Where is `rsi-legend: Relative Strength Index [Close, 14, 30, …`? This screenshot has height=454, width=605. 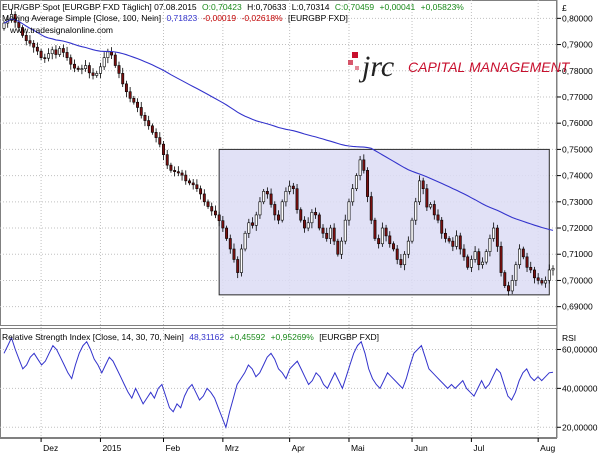 rsi-legend: Relative Strength Index [Close, 14, 30, … is located at coordinates (190, 337).